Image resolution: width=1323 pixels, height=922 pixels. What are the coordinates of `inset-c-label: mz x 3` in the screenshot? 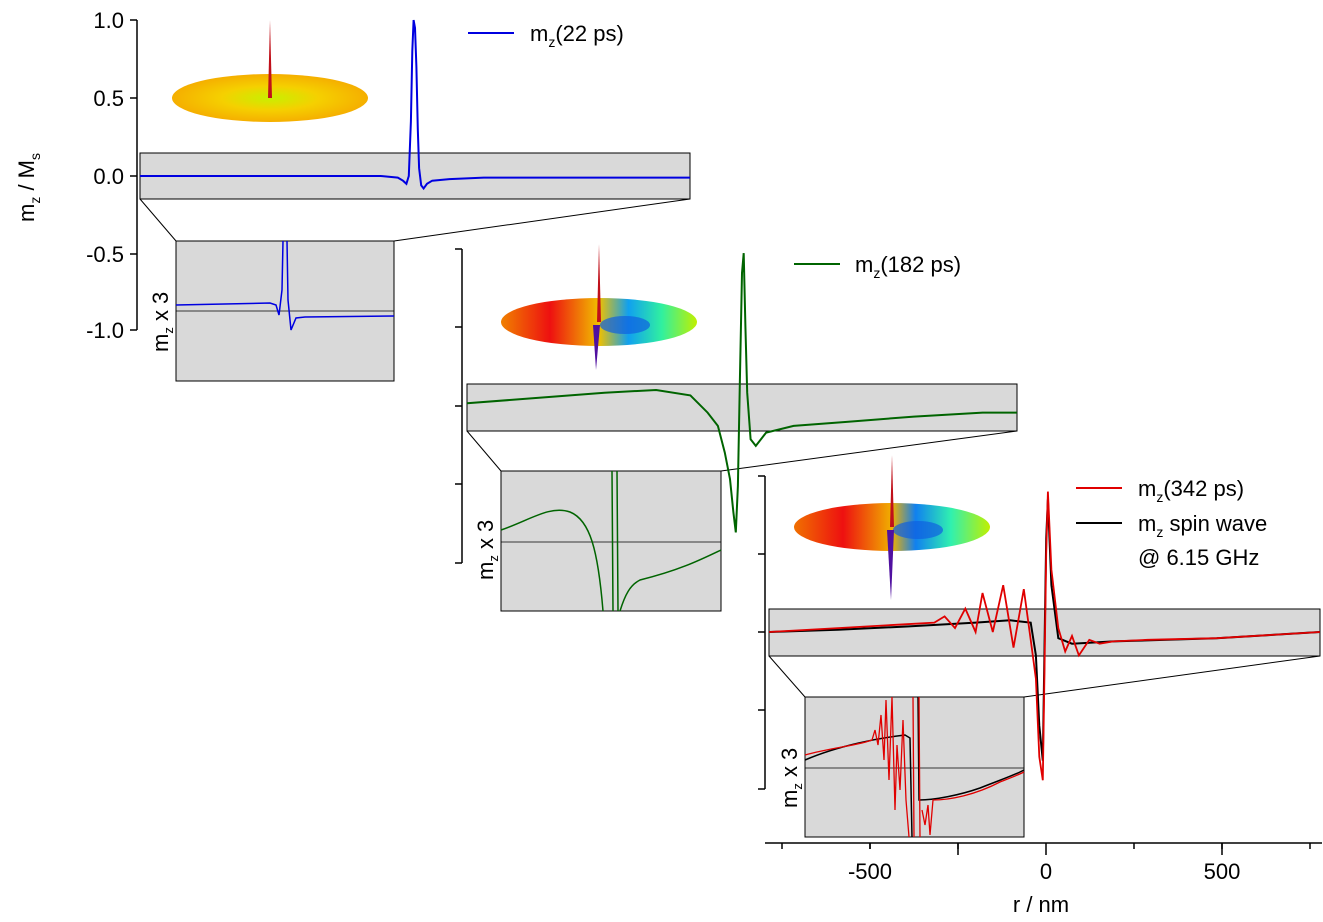 It's located at (791, 778).